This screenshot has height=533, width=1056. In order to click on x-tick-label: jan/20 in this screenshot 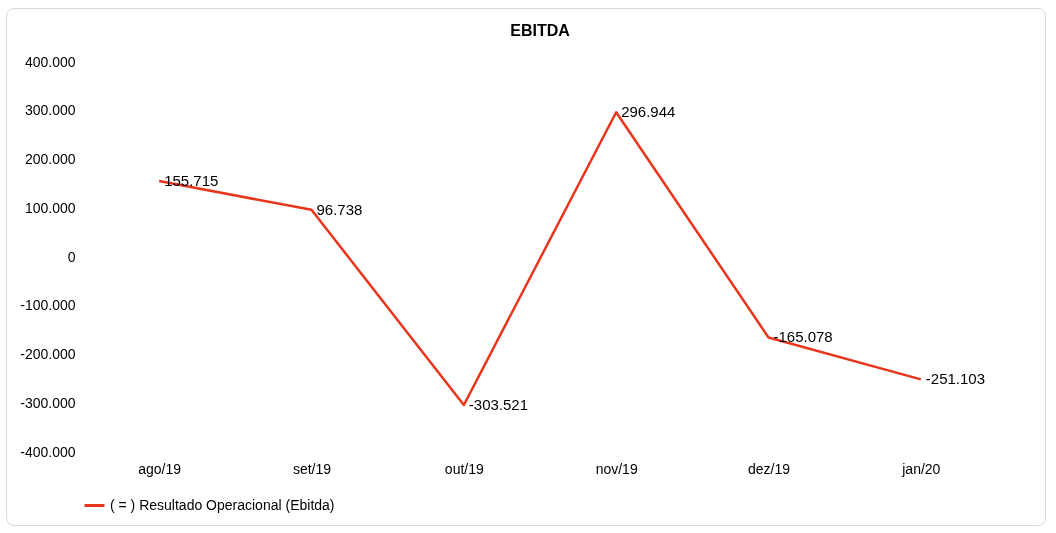, I will do `click(921, 468)`.